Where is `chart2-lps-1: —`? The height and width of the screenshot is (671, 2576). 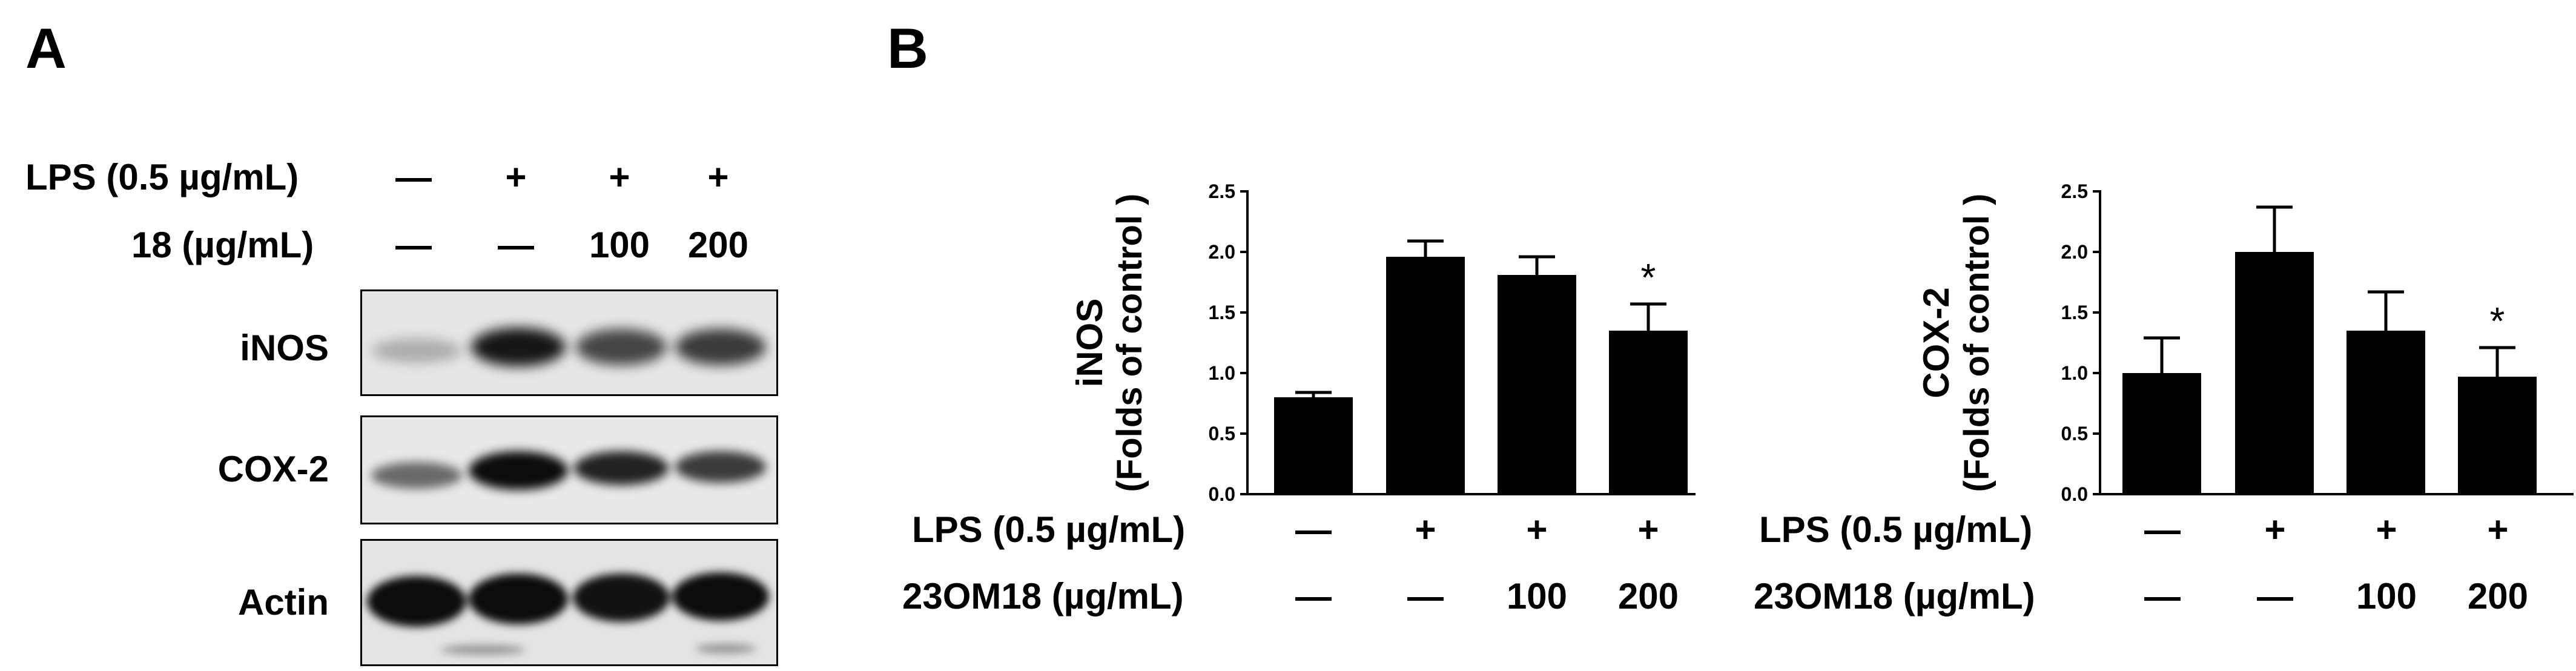
chart2-lps-1: — is located at coordinates (2162, 529).